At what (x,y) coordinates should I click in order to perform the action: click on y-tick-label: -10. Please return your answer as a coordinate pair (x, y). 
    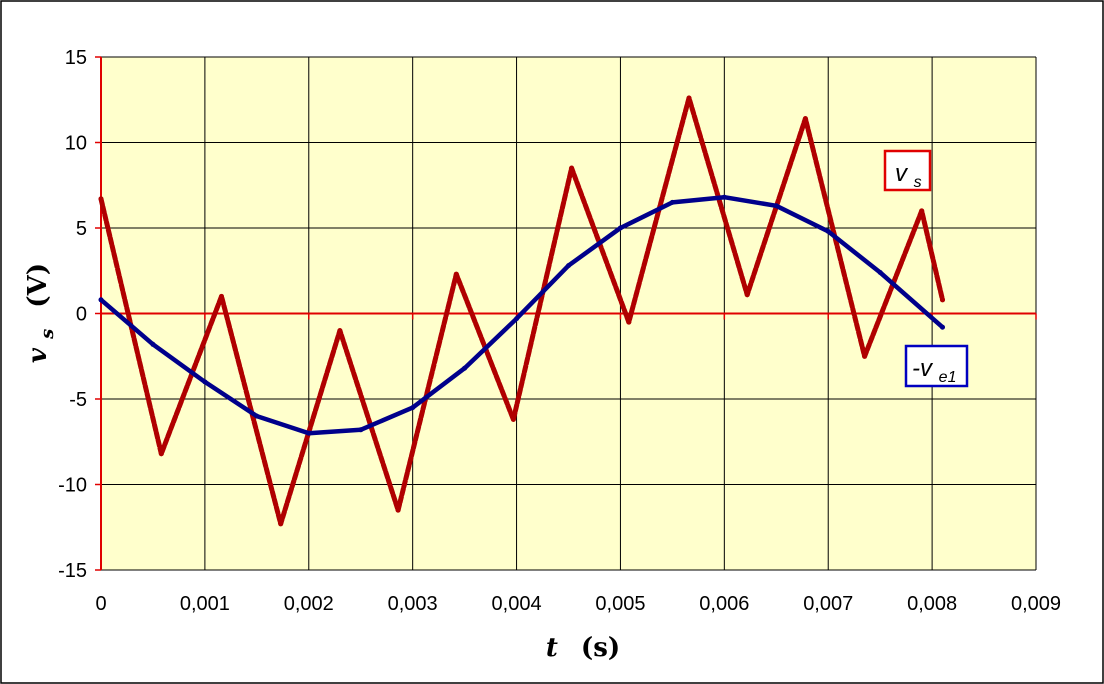
    Looking at the image, I should click on (72, 486).